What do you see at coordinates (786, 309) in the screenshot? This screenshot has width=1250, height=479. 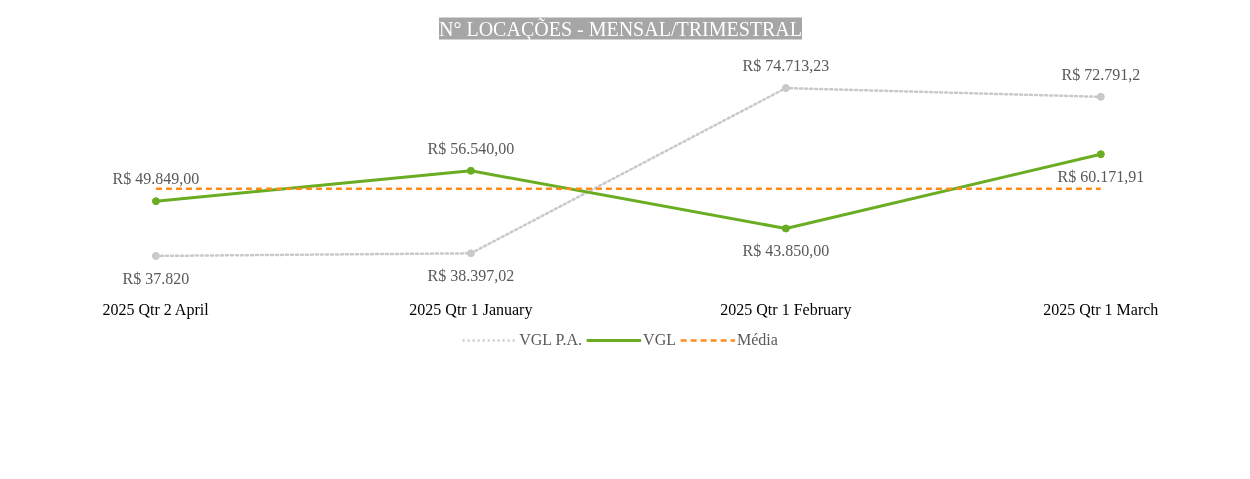 I see `x-tick-label: 2025 Qtr 1 February` at bounding box center [786, 309].